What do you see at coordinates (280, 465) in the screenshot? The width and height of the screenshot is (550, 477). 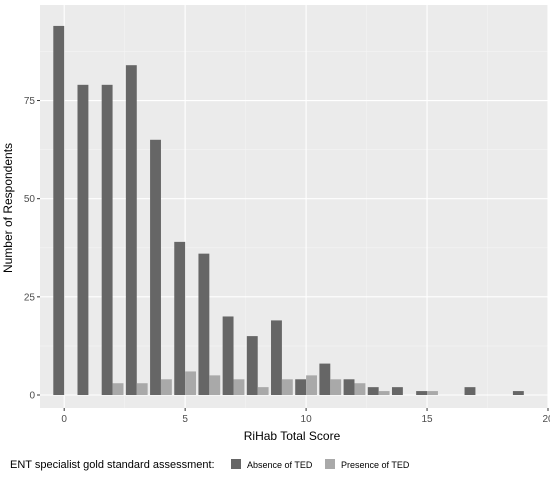 I see `legend-label-absence: Absence of TED` at bounding box center [280, 465].